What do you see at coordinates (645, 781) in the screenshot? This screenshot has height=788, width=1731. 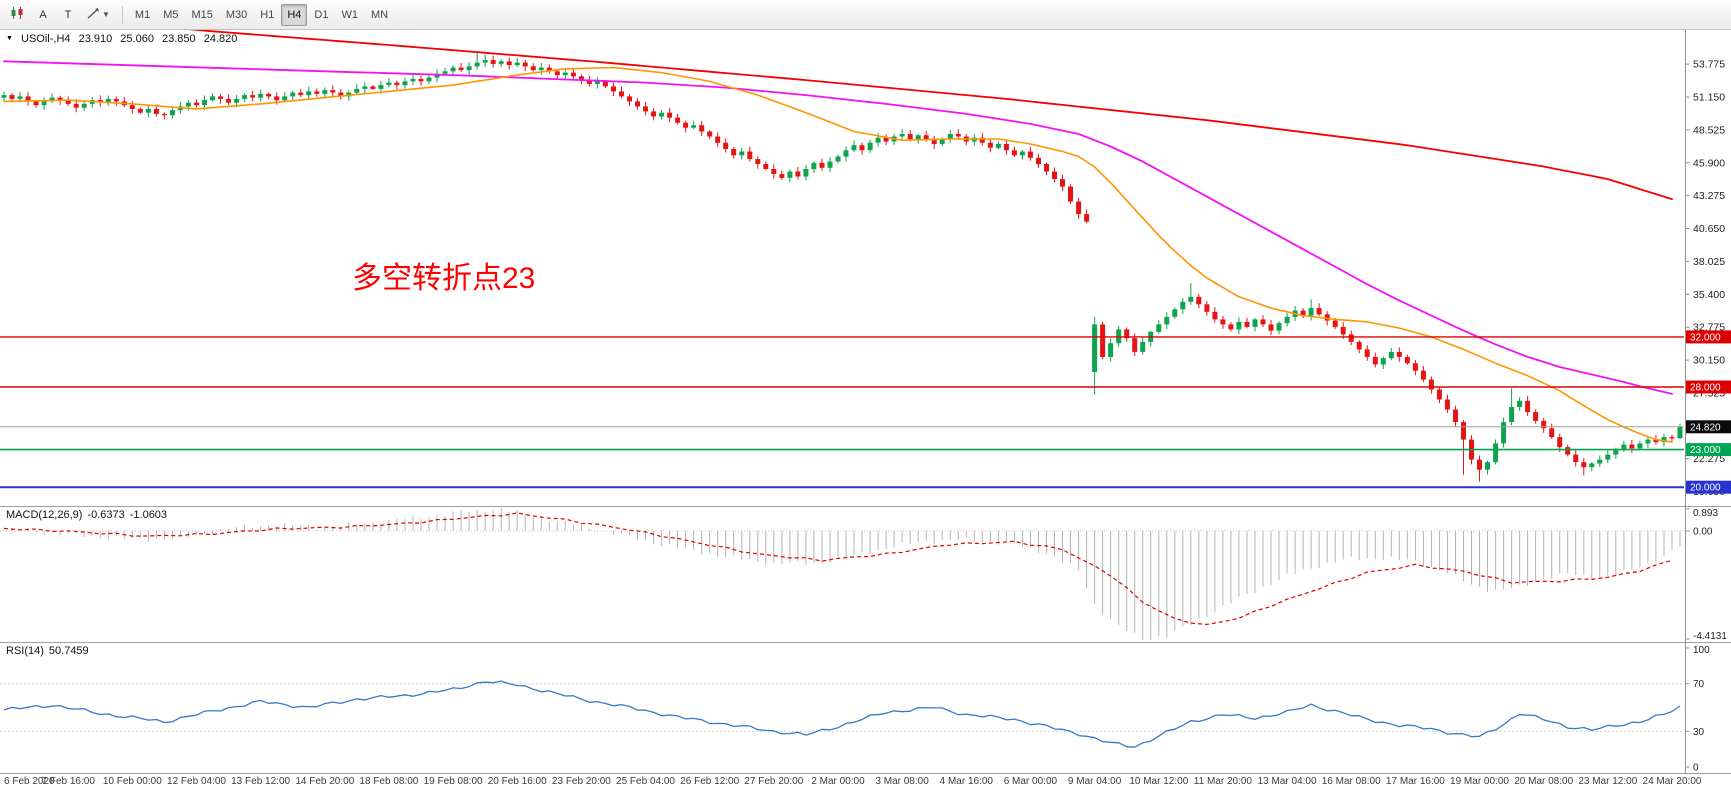 I see `time-axis-label: 25 Feb 04:00` at bounding box center [645, 781].